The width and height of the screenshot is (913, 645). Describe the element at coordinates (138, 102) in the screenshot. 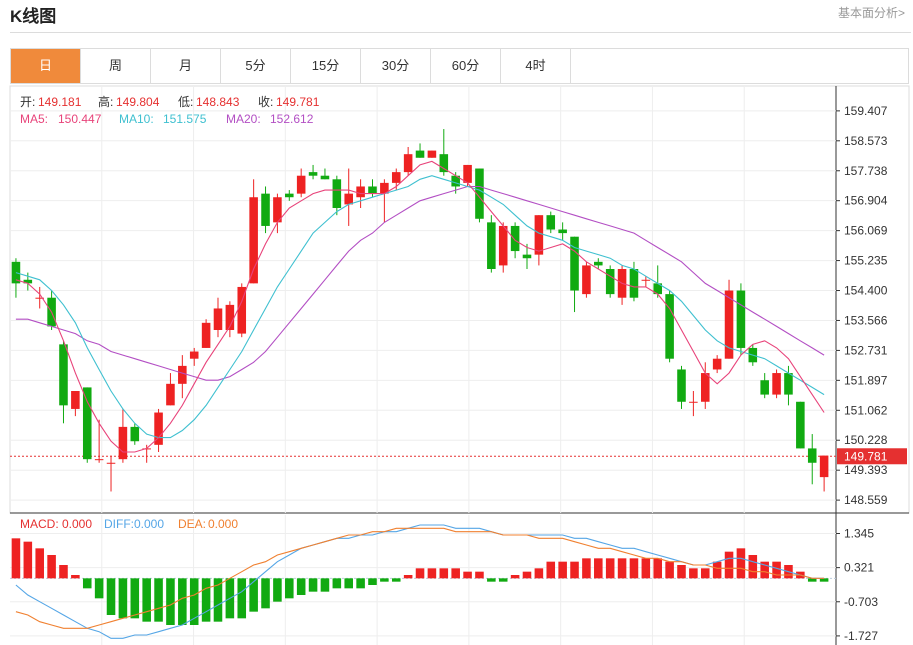

I see `high-value: 149.804` at that location.